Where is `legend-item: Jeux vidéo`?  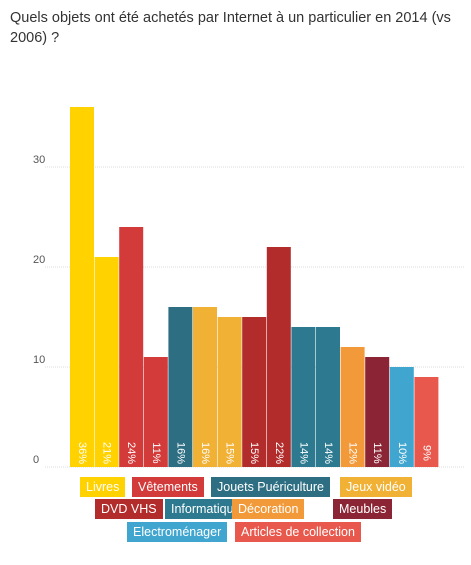
legend-item: Jeux vidéo is located at coordinates (376, 487).